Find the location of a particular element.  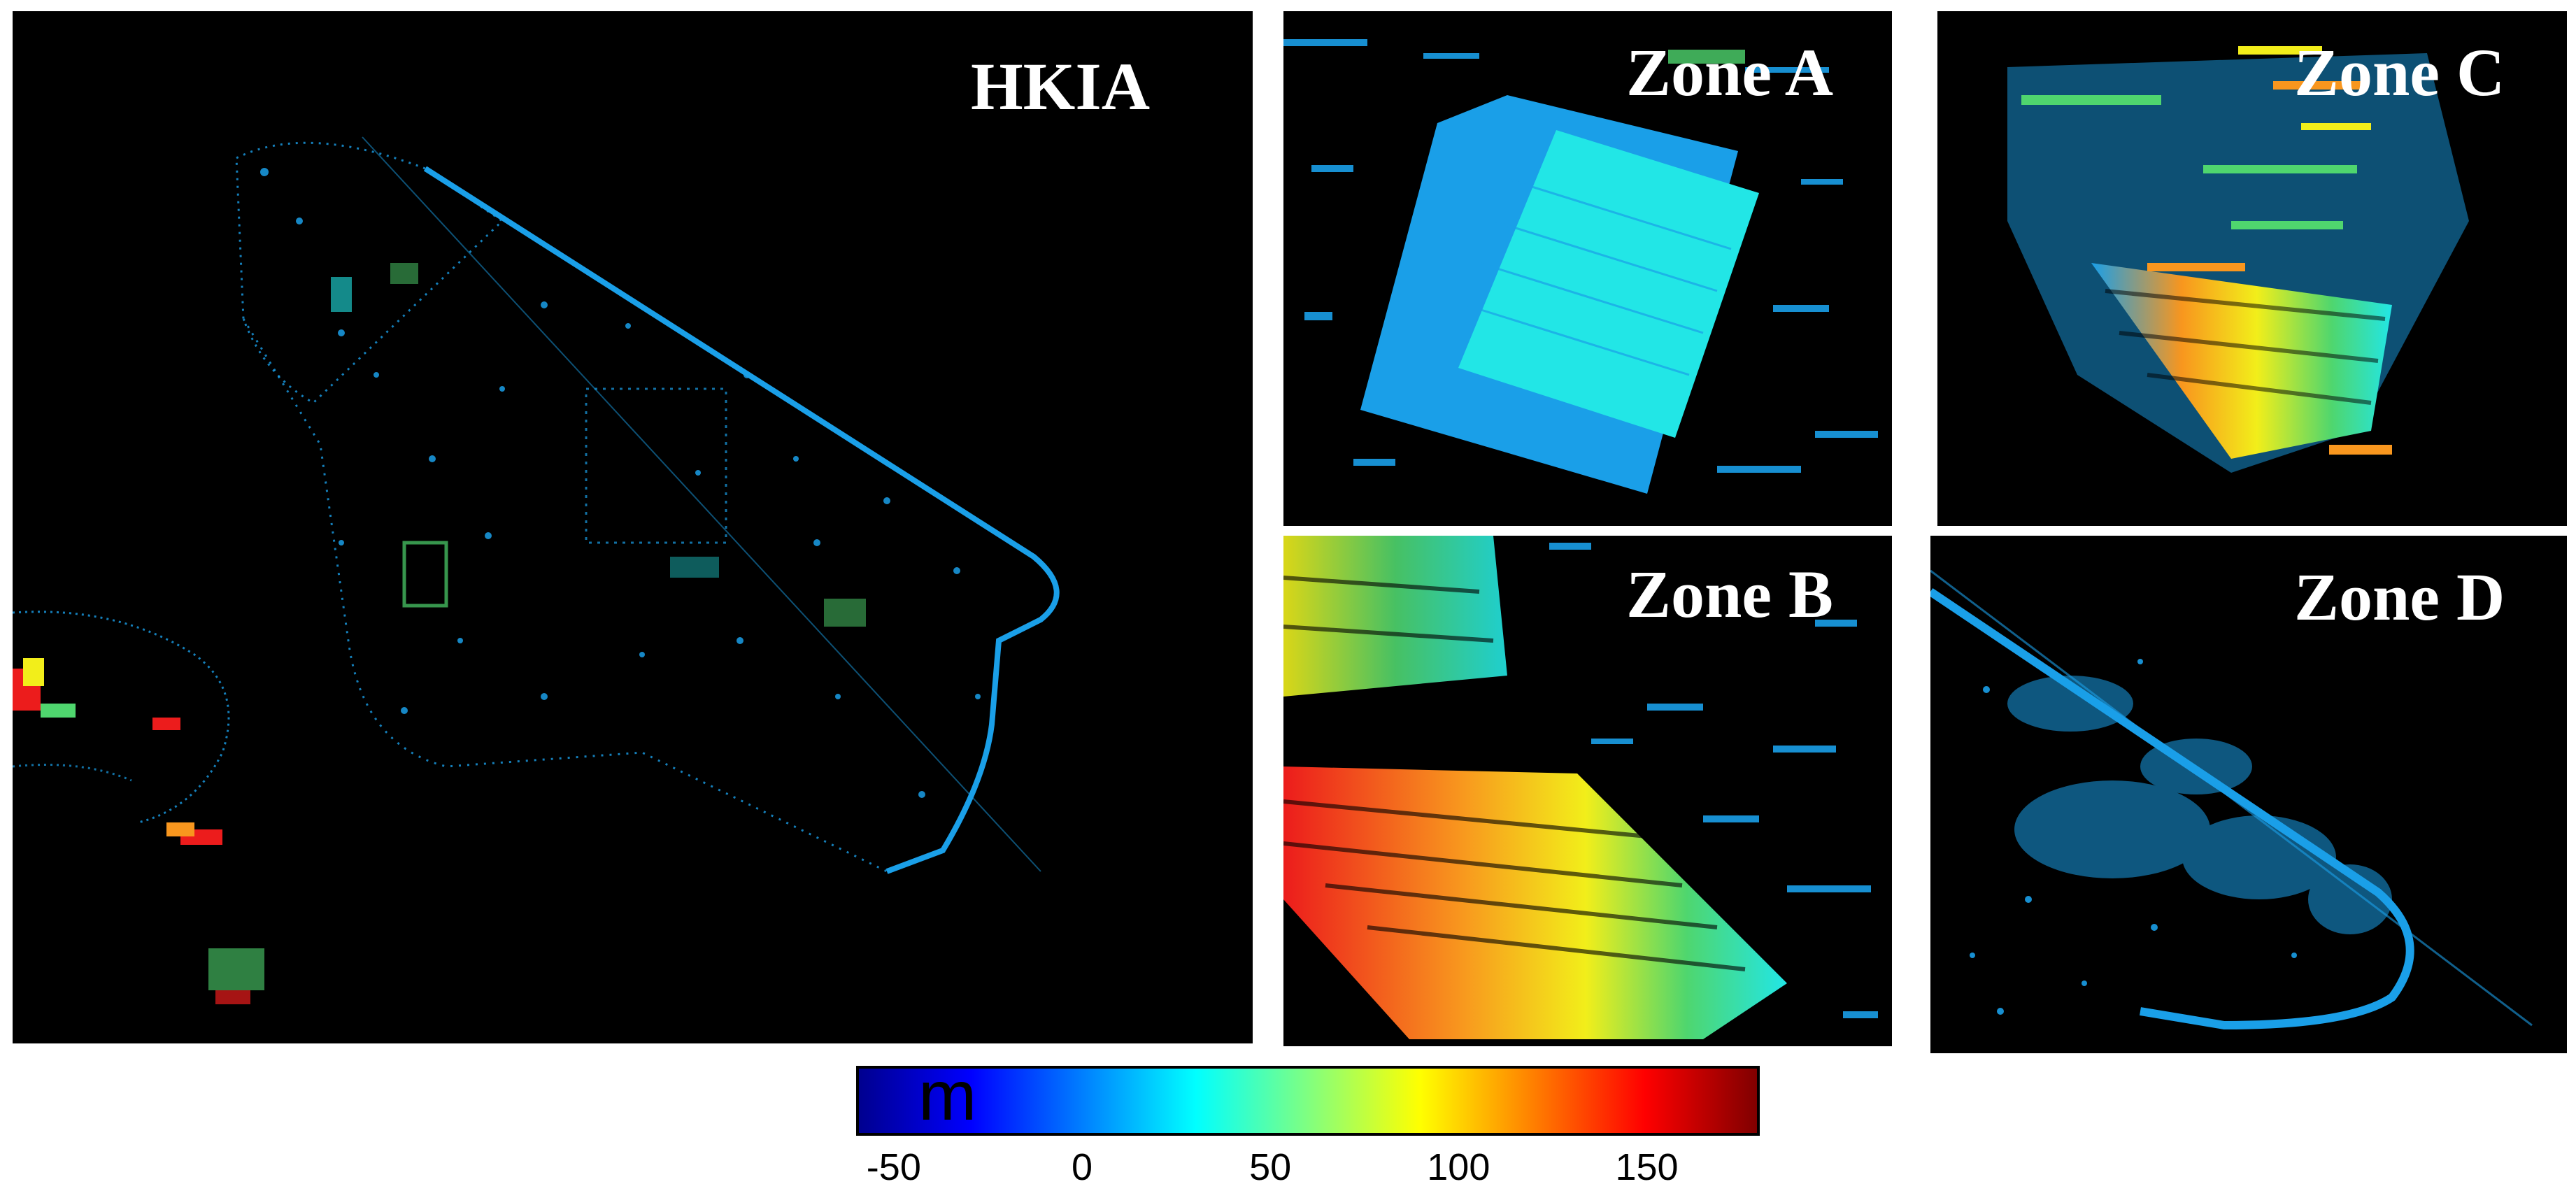

colorbar: -50 0 50 100 150 is located at coordinates (1308, 1126).